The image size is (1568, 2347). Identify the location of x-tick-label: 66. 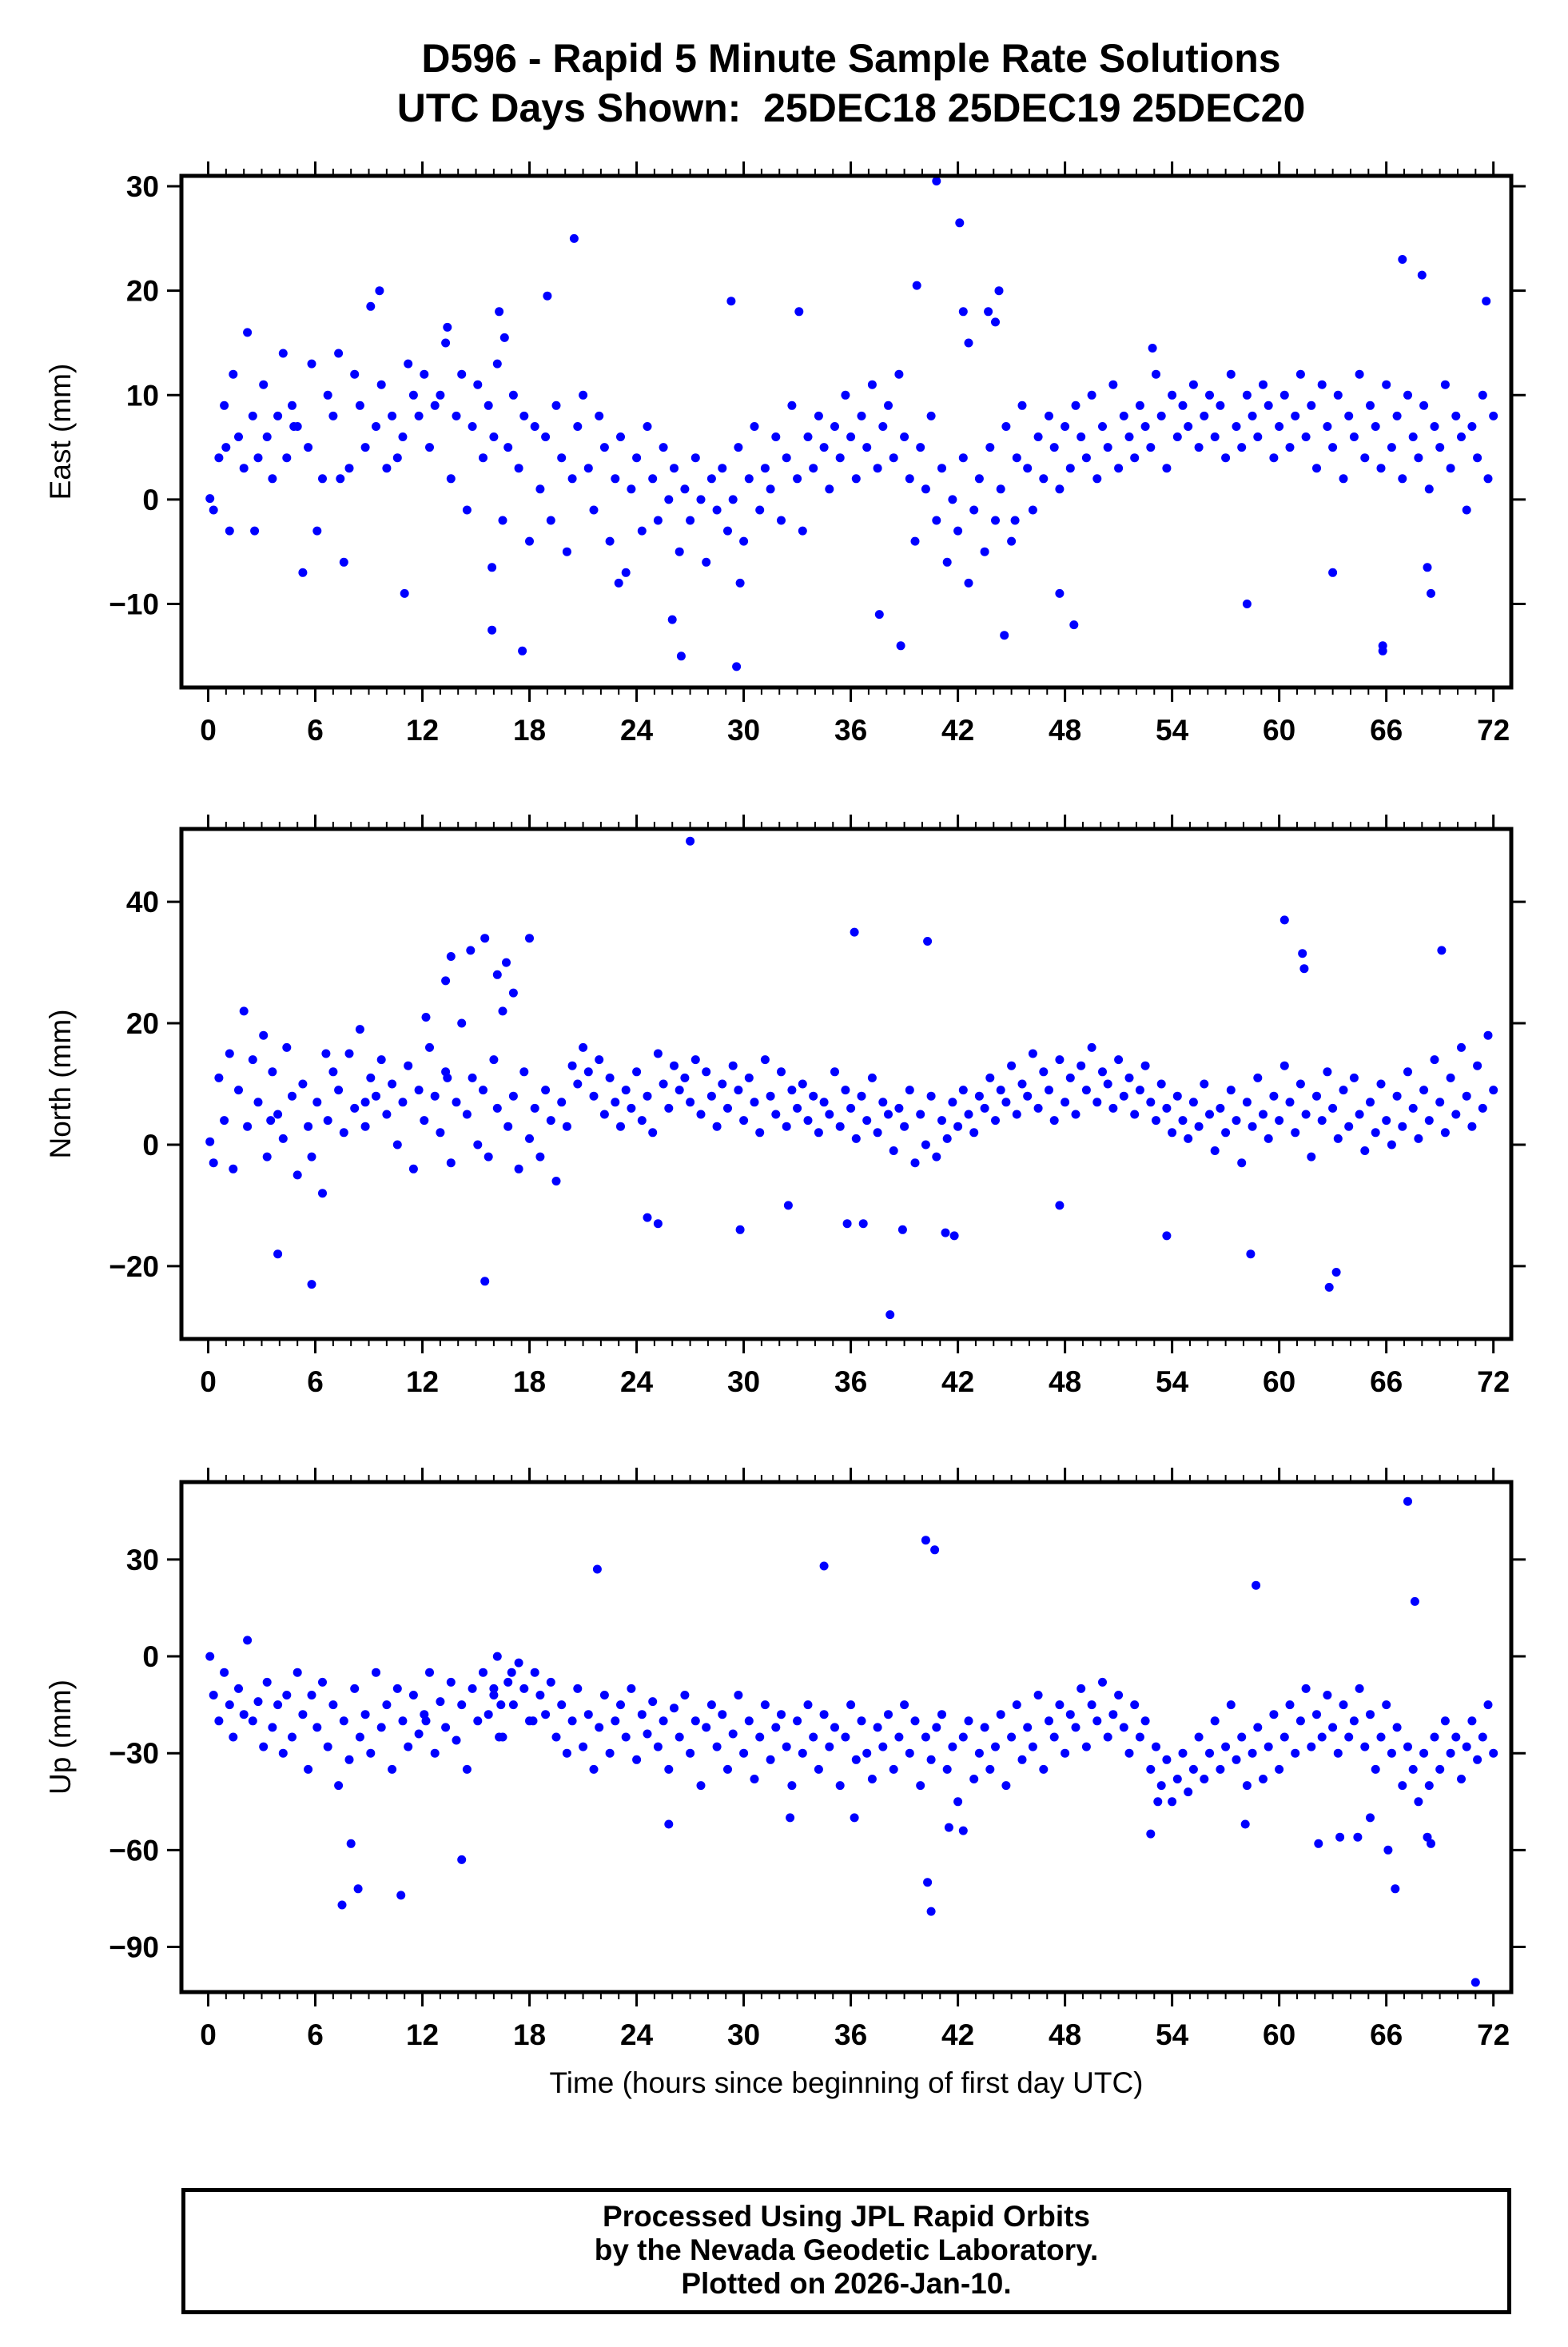
(1386, 2035).